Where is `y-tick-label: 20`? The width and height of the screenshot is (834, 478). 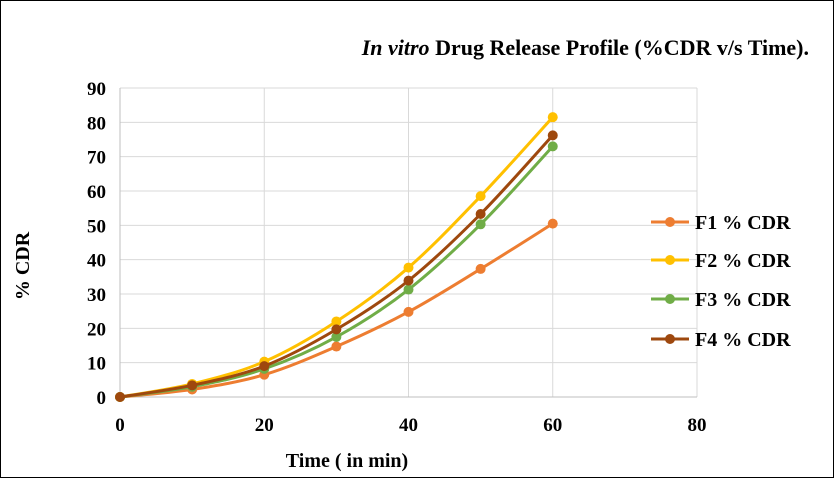 y-tick-label: 20 is located at coordinates (96, 329).